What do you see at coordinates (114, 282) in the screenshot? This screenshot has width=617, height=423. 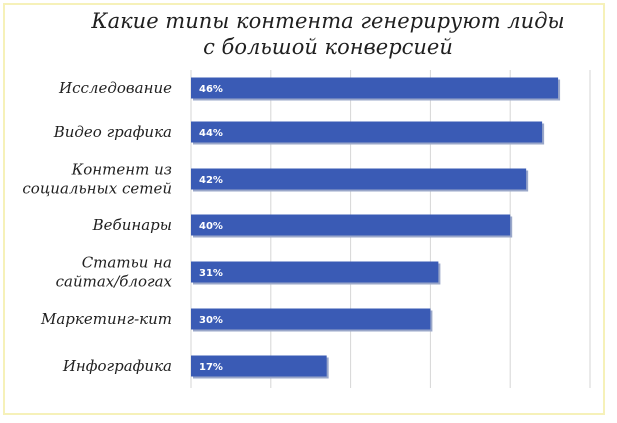 I see `category-label-5-line-2: сайтах/блогах` at bounding box center [114, 282].